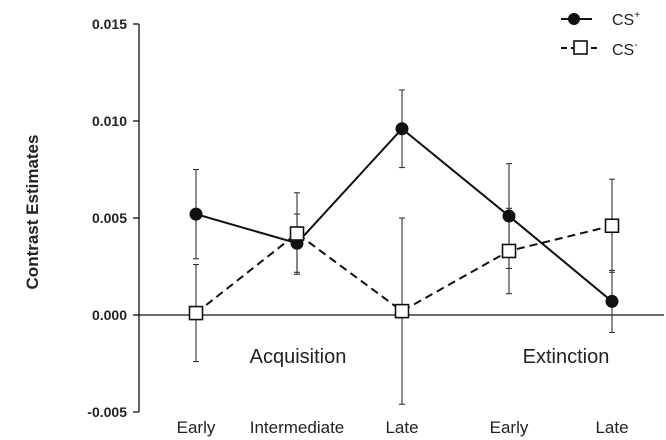 The width and height of the screenshot is (666, 440). I want to click on x-category-labels: Early Intermediate Late Early Late, so click(403, 427).